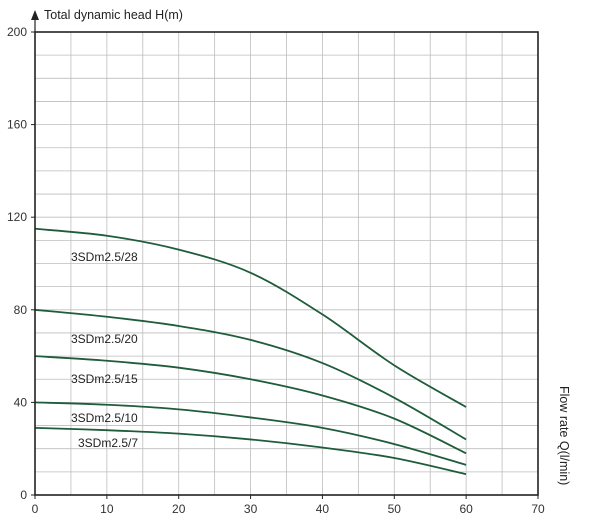 This screenshot has width=591, height=527. What do you see at coordinates (466, 509) in the screenshot?
I see `x-tick-label: 60` at bounding box center [466, 509].